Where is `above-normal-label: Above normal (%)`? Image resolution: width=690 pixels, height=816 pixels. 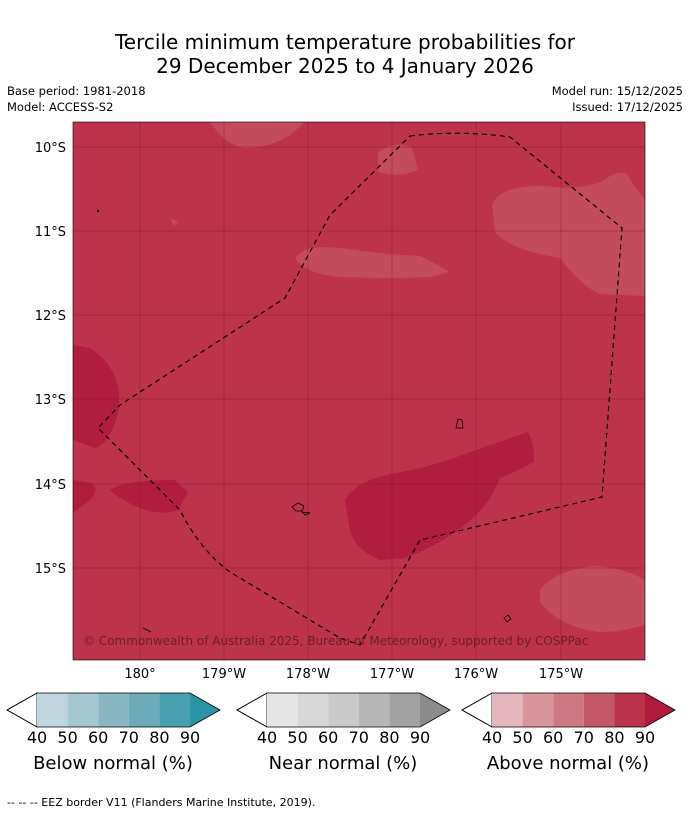 above-normal-label: Above normal (%) is located at coordinates (568, 763).